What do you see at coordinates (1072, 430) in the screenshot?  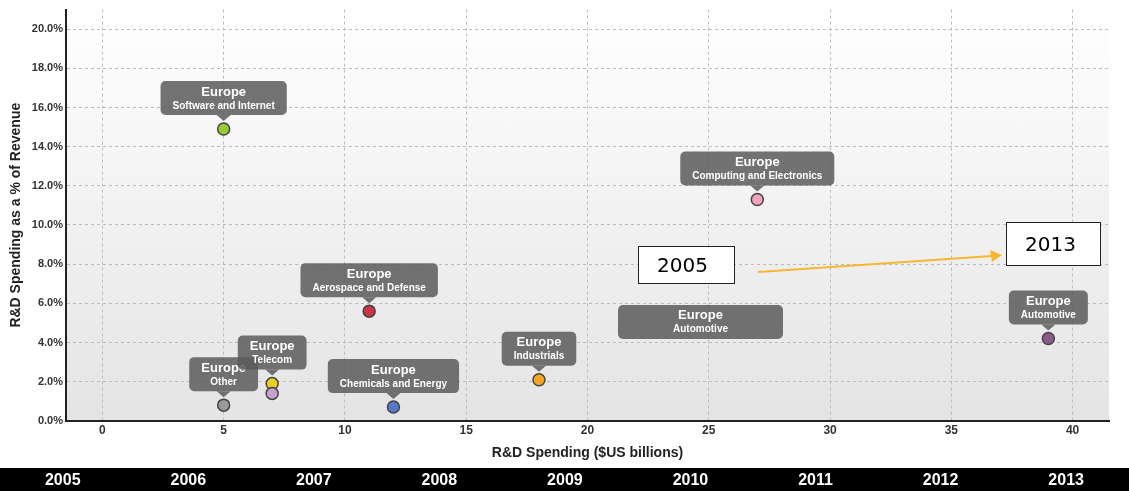 I see `x-tick-label: 40` at bounding box center [1072, 430].